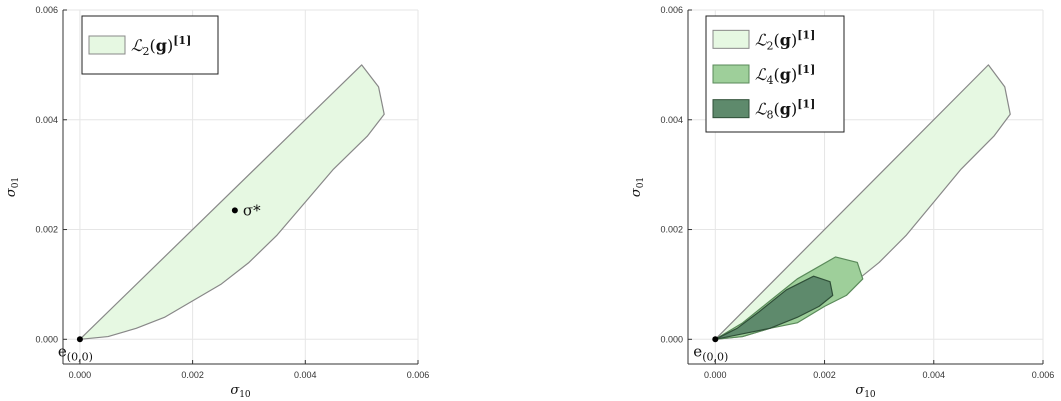 This screenshot has height=401, width=1061. I want to click on point-label-0: e(0,0), so click(710, 352).